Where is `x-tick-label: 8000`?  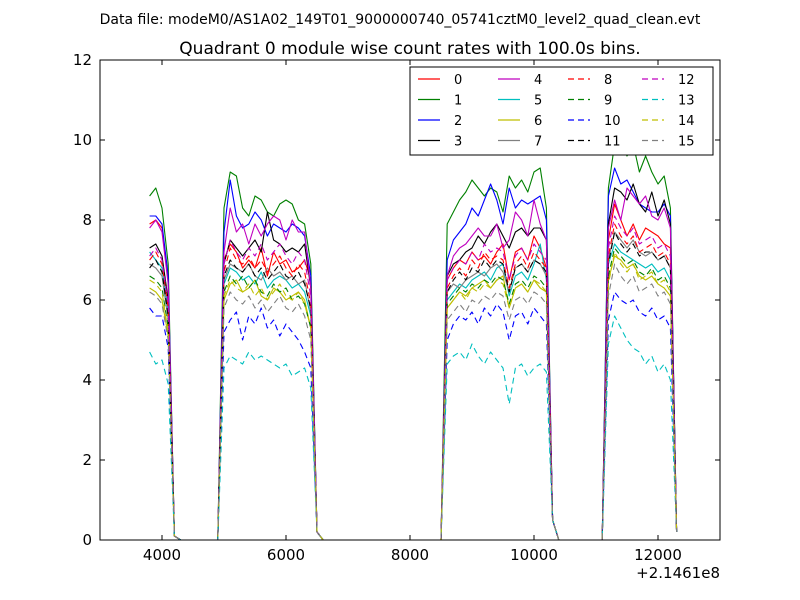
x-tick-label: 8000 is located at coordinates (410, 555).